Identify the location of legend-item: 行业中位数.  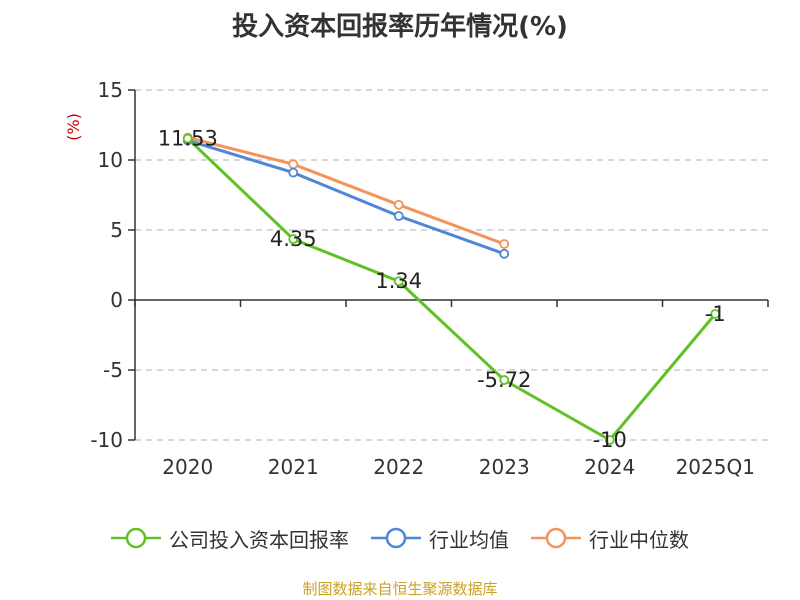
(610, 538).